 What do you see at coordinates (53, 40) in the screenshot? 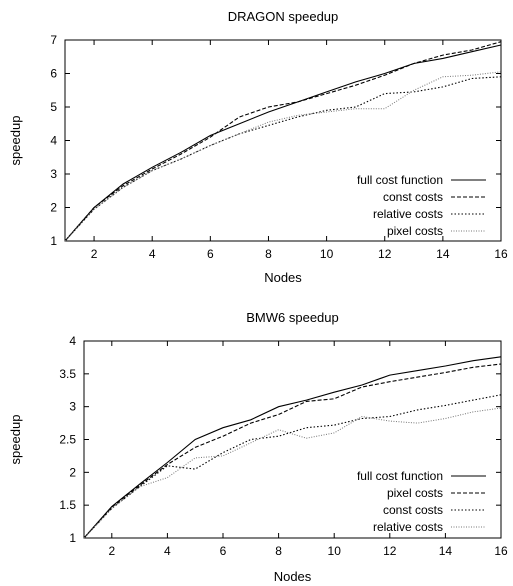
I see `y-tick-label: 7` at bounding box center [53, 40].